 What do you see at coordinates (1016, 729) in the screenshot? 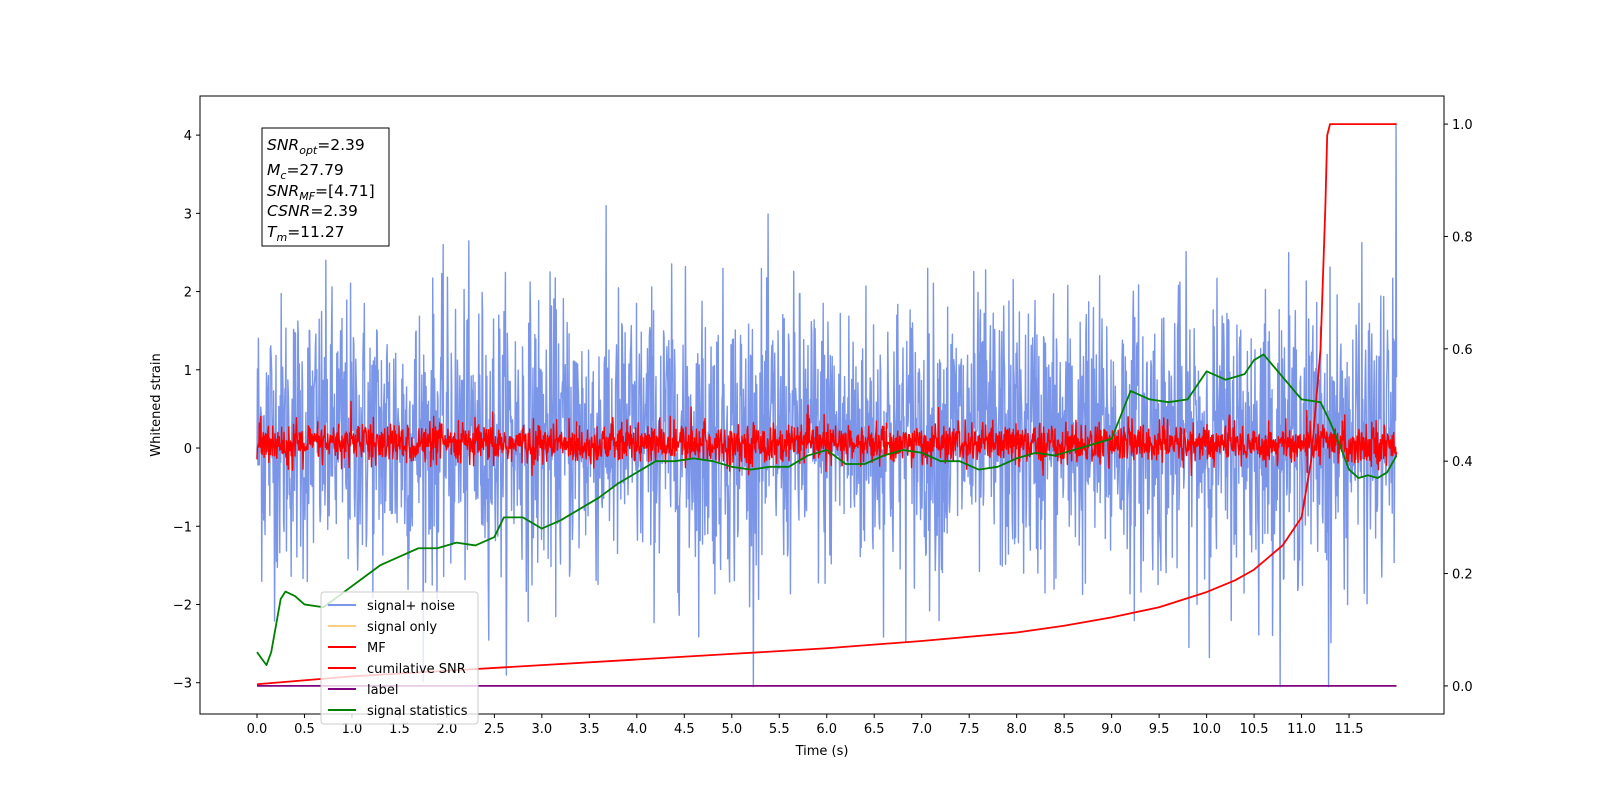
I see `x-tick-label: 8.0` at bounding box center [1016, 729].